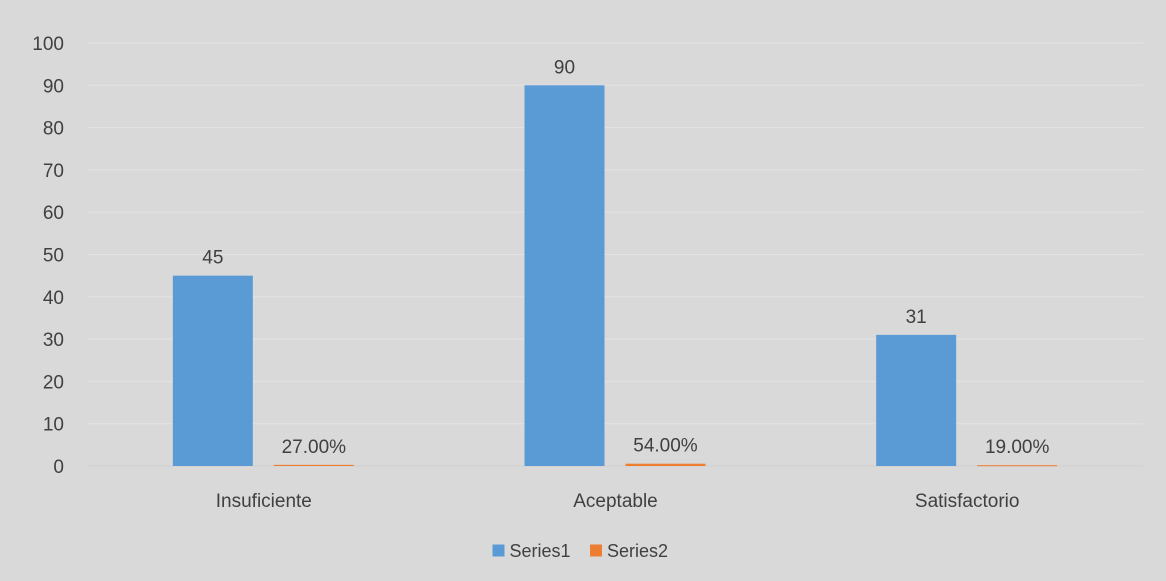  Describe the element at coordinates (967, 501) in the screenshot. I see `category-label: Satisfactorio` at that location.